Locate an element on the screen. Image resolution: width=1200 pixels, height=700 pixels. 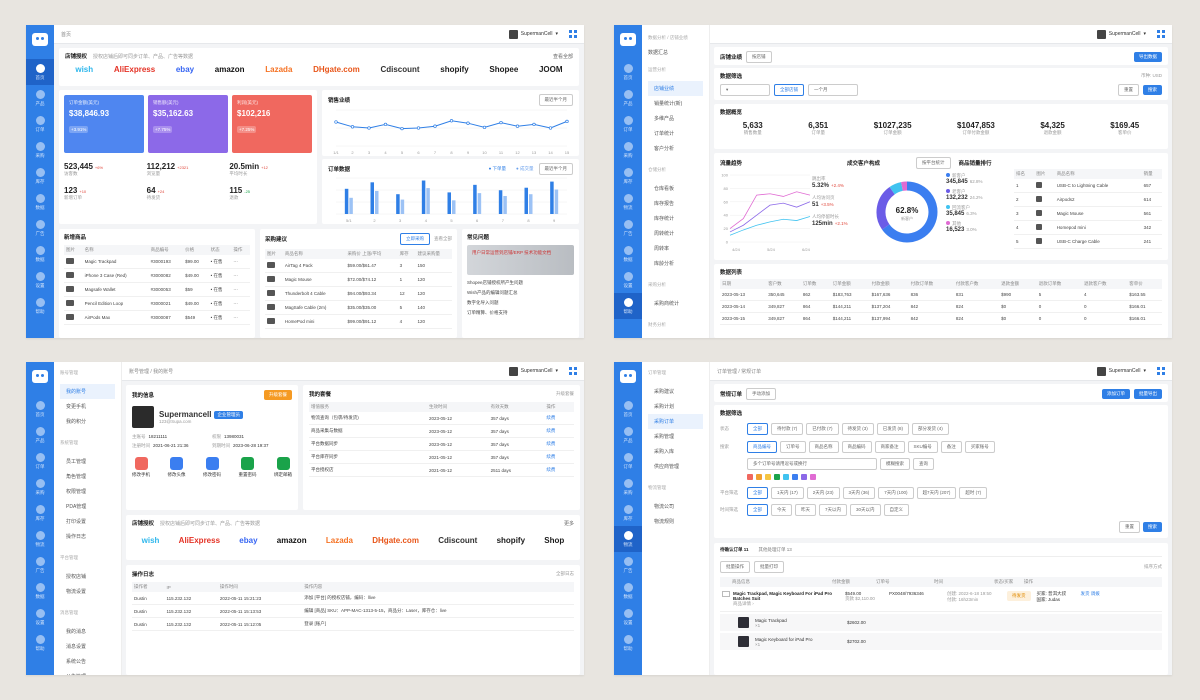
platform-logo-ebay: ebay is located at coordinates (248, 540).